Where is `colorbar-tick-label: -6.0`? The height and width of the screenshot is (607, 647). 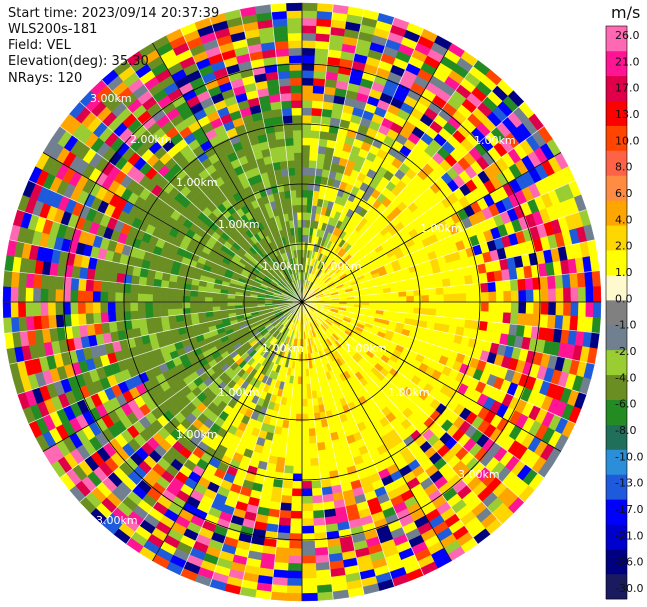
colorbar-tick-label: -6.0 is located at coordinates (625, 404).